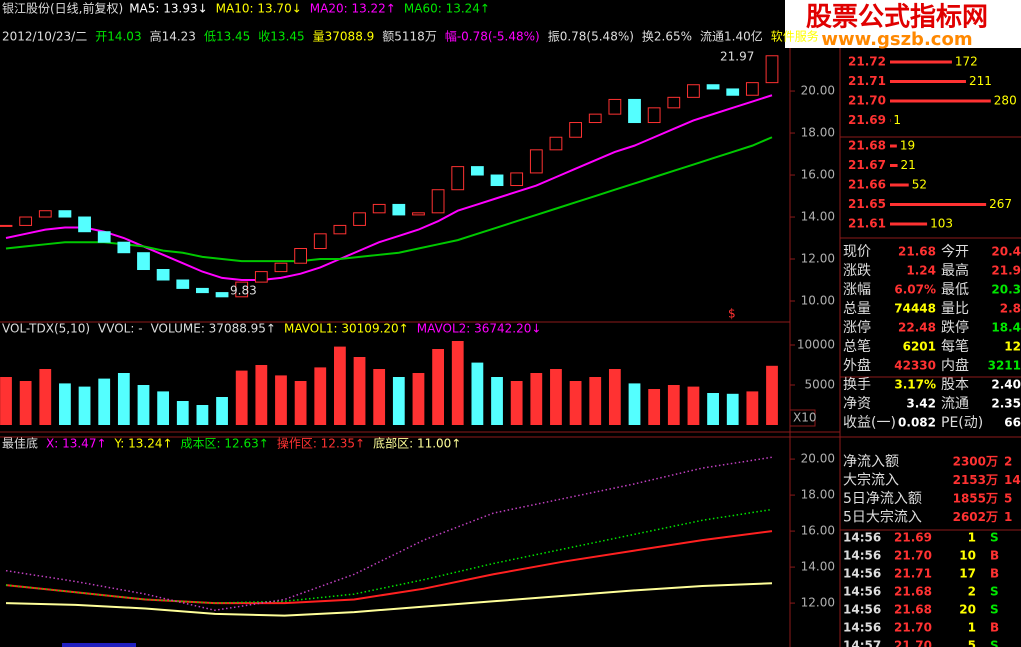  What do you see at coordinates (967, 574) in the screenshot?
I see `tick-volume: 17` at bounding box center [967, 574].